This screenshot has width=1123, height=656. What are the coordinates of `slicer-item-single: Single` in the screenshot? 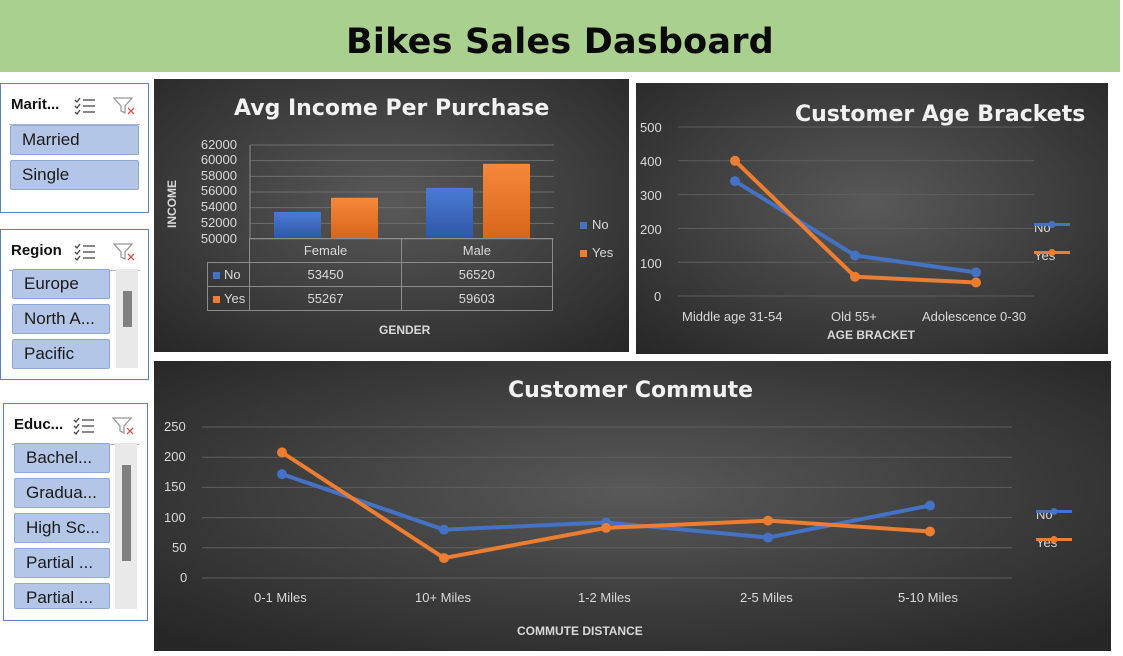 It's located at (74, 175).